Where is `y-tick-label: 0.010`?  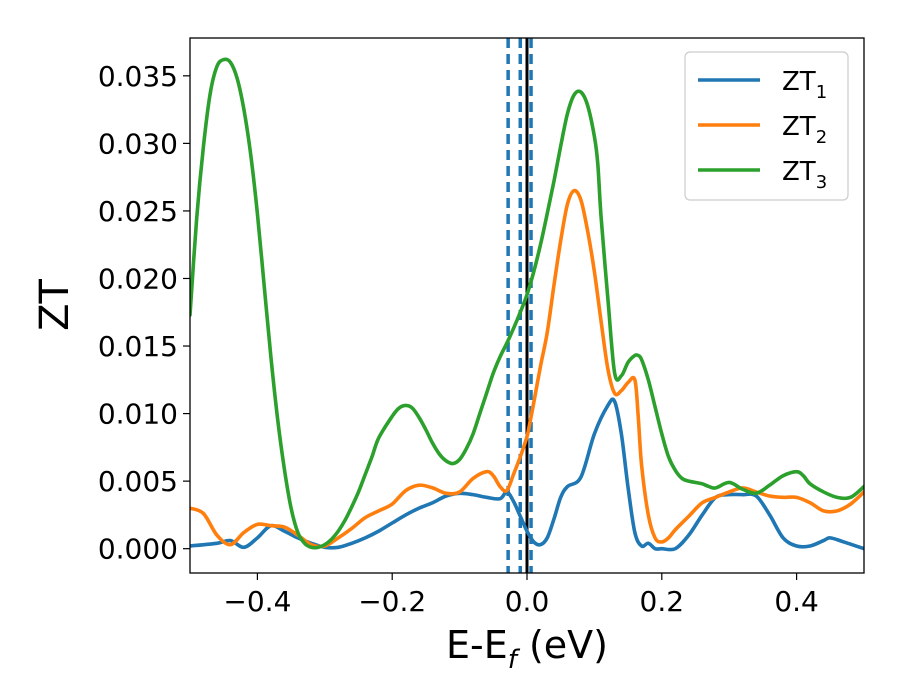
y-tick-label: 0.010 is located at coordinates (138, 414).